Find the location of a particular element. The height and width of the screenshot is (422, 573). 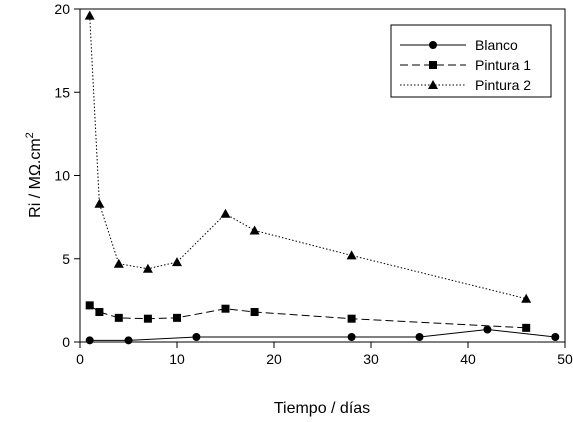

y-tick-label: 5 is located at coordinates (66, 259).